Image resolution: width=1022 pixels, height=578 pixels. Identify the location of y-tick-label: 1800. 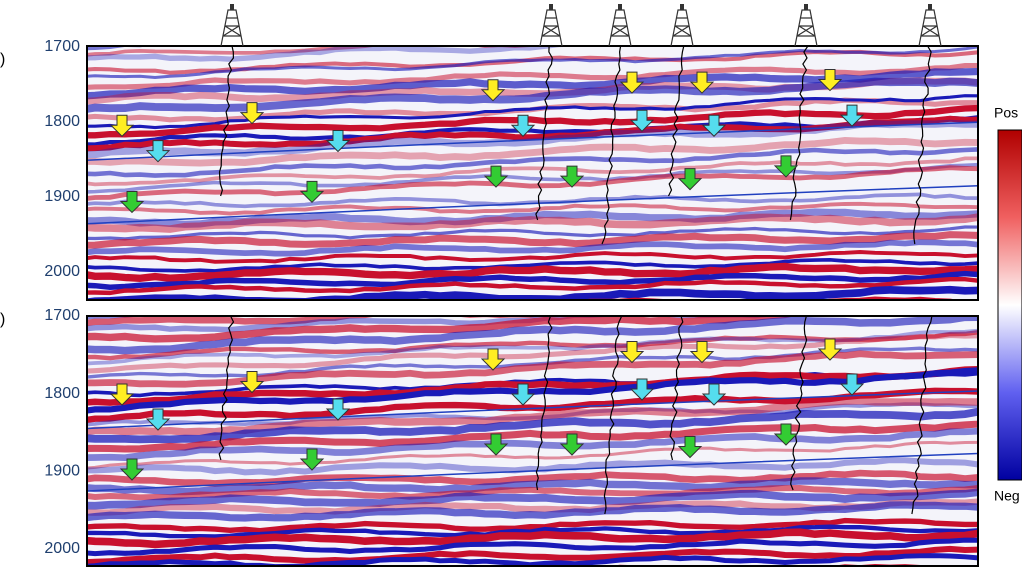
(62, 121).